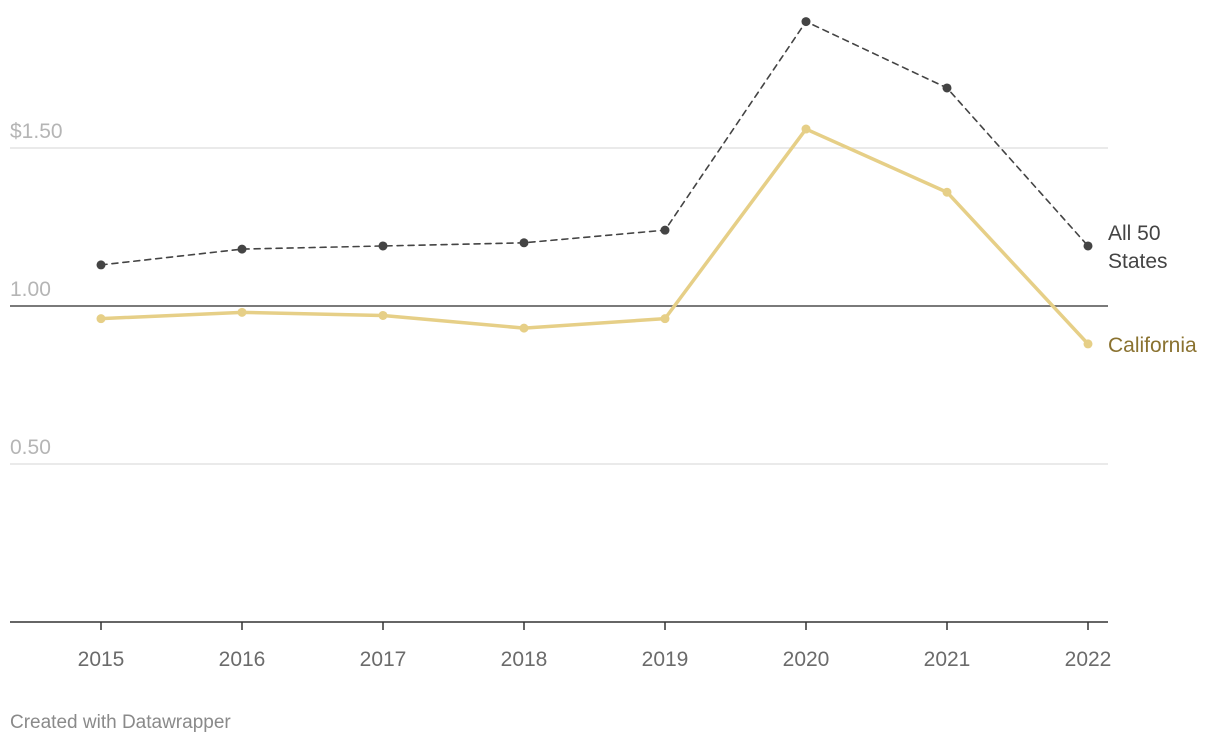  I want to click on x-tick-label: 2018, so click(524, 659).